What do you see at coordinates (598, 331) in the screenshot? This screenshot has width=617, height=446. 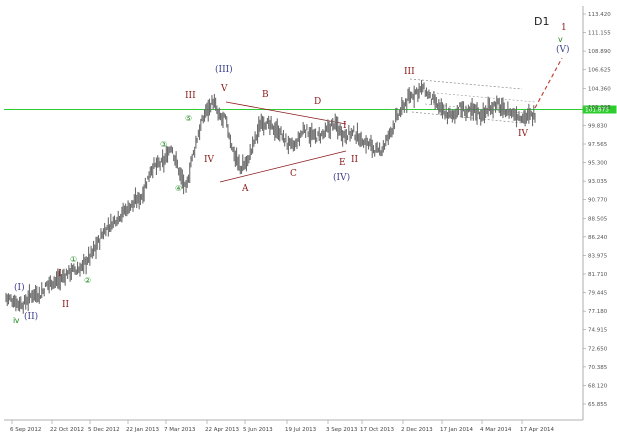 I see `y-tick-label: 74.915` at bounding box center [598, 331].